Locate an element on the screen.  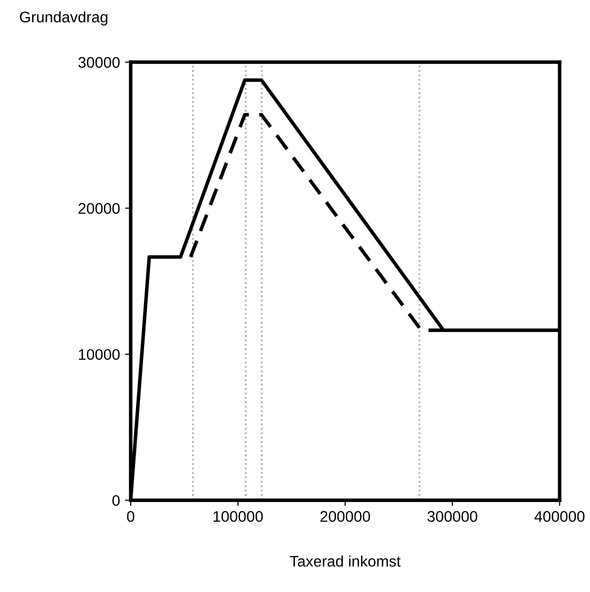
x-tick-label: 400000 is located at coordinates (559, 516).